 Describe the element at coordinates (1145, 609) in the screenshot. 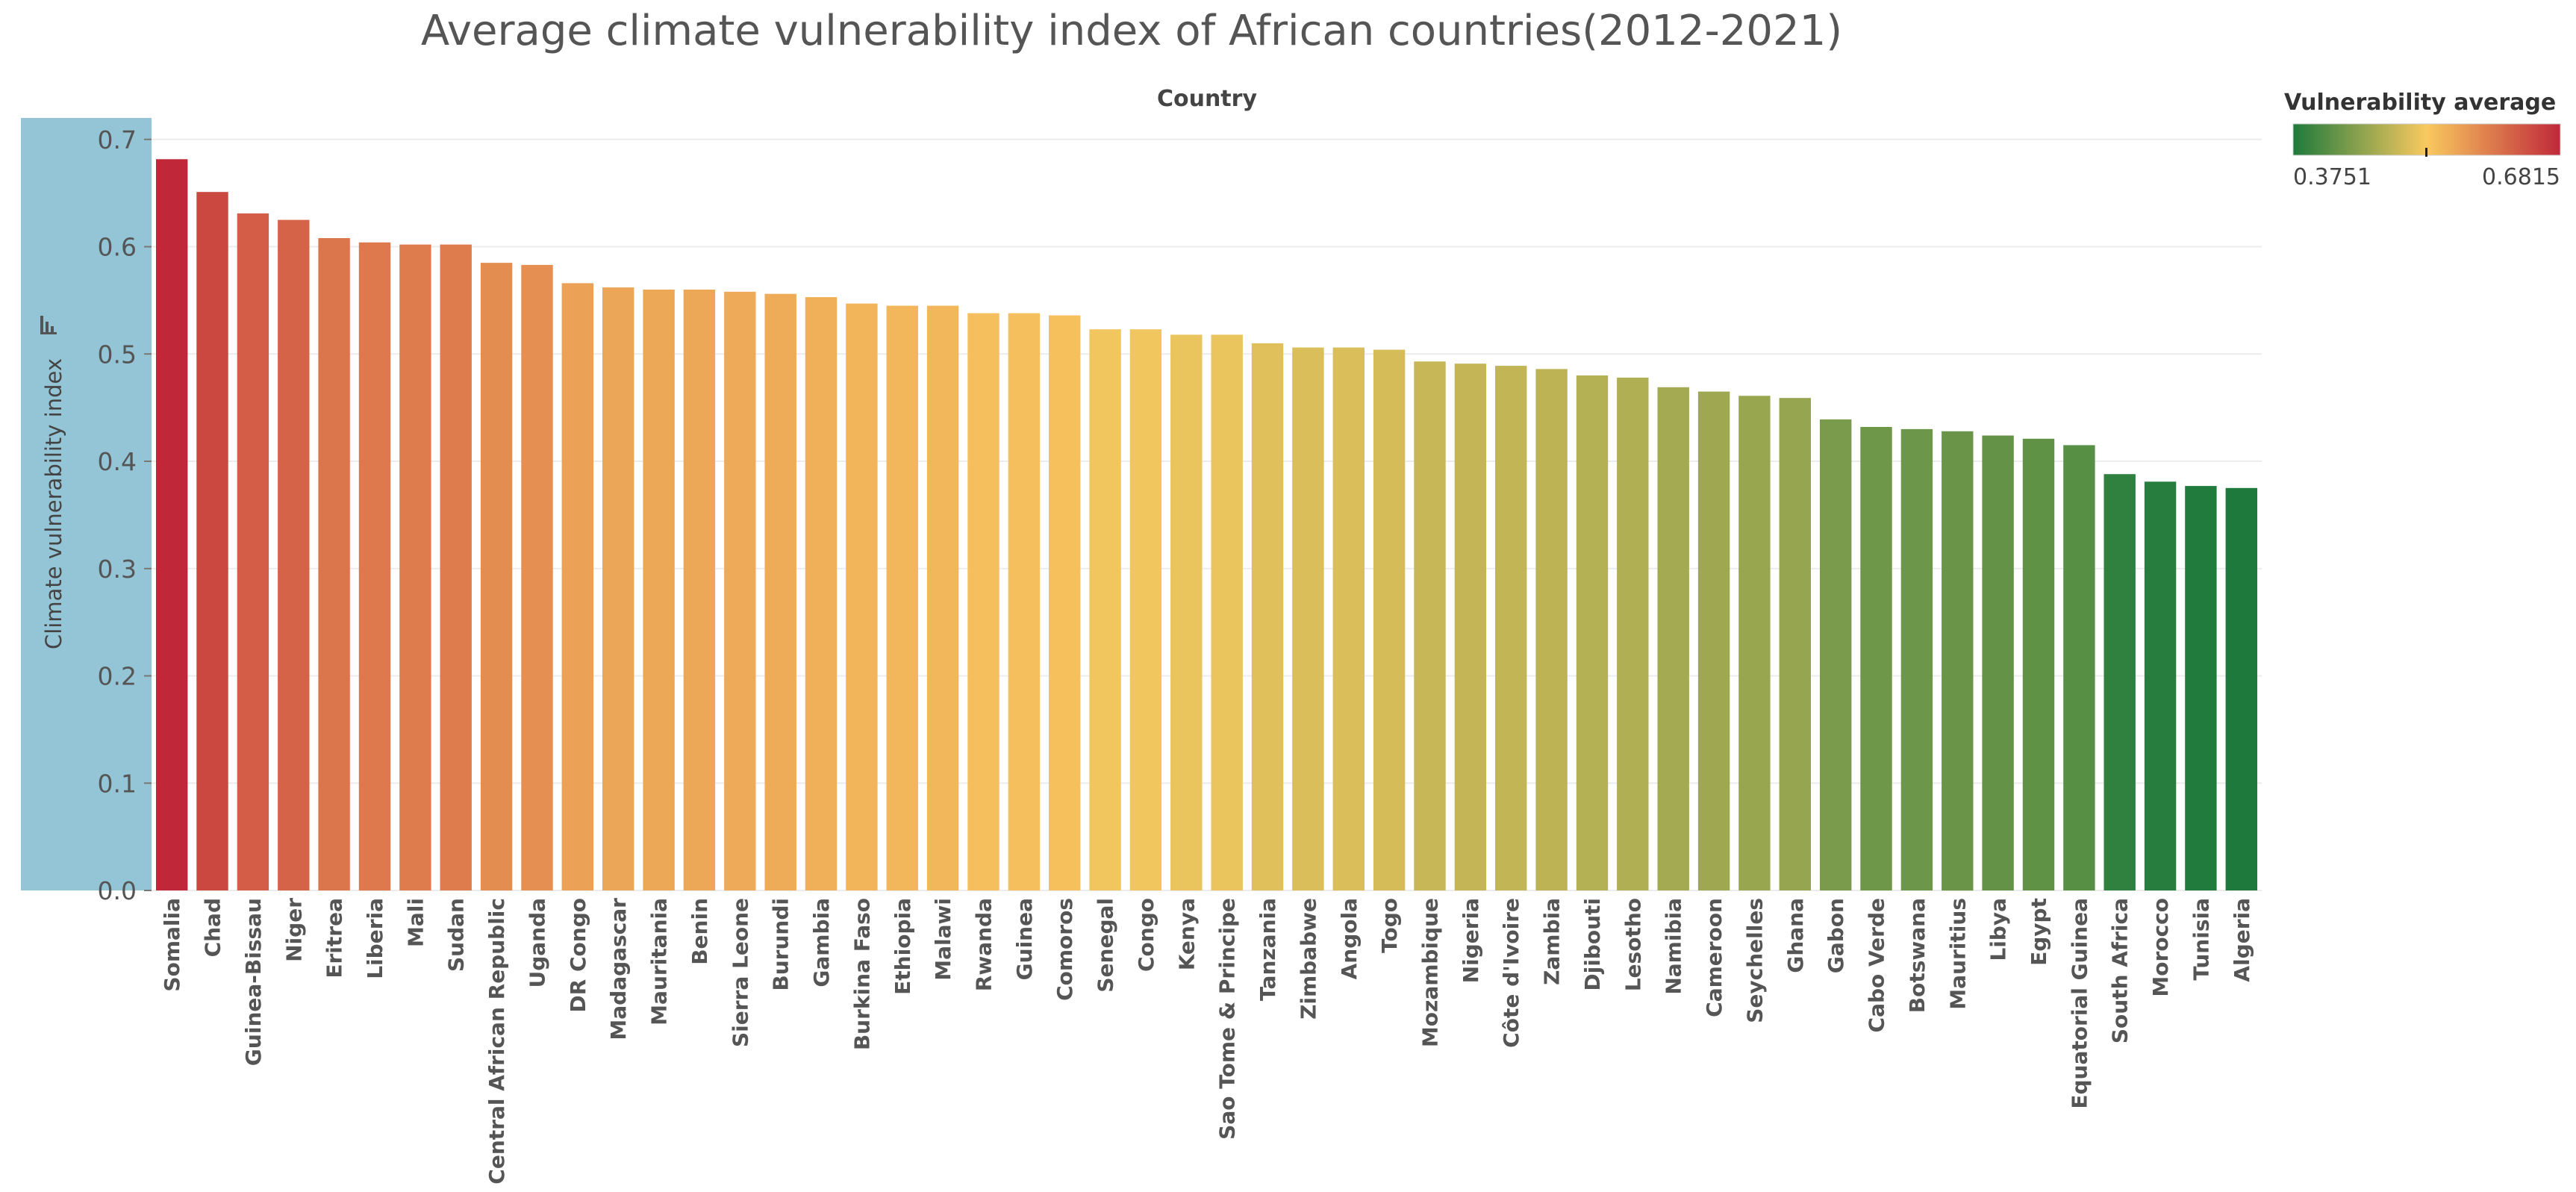

I see `bar-congo` at that location.